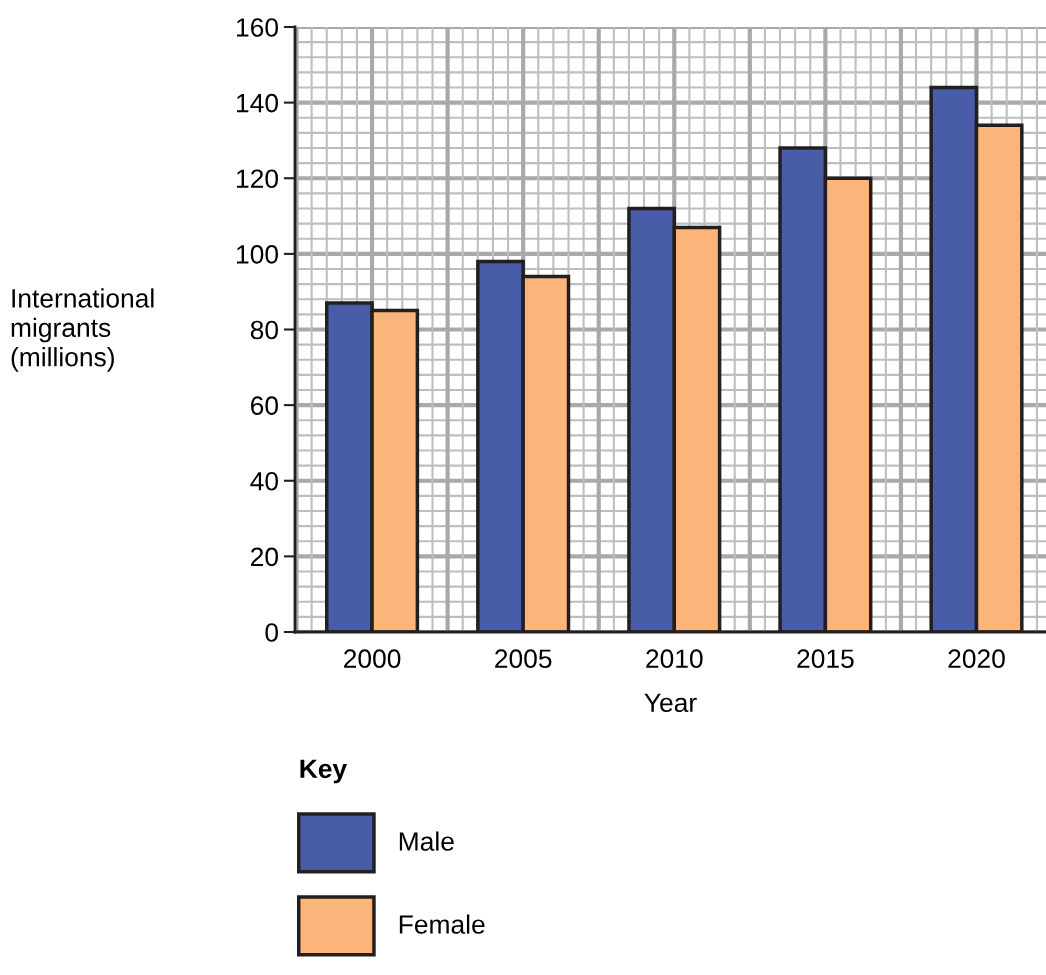 The height and width of the screenshot is (975, 1046). Describe the element at coordinates (257, 179) in the screenshot. I see `y-tick-label: 120` at that location.